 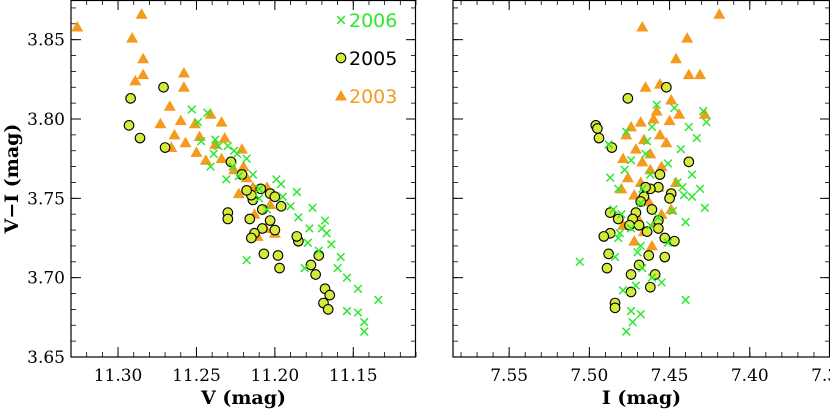 What do you see at coordinates (12, 179) in the screenshot?
I see `y-axis-label: V−I (mag)` at bounding box center [12, 179].